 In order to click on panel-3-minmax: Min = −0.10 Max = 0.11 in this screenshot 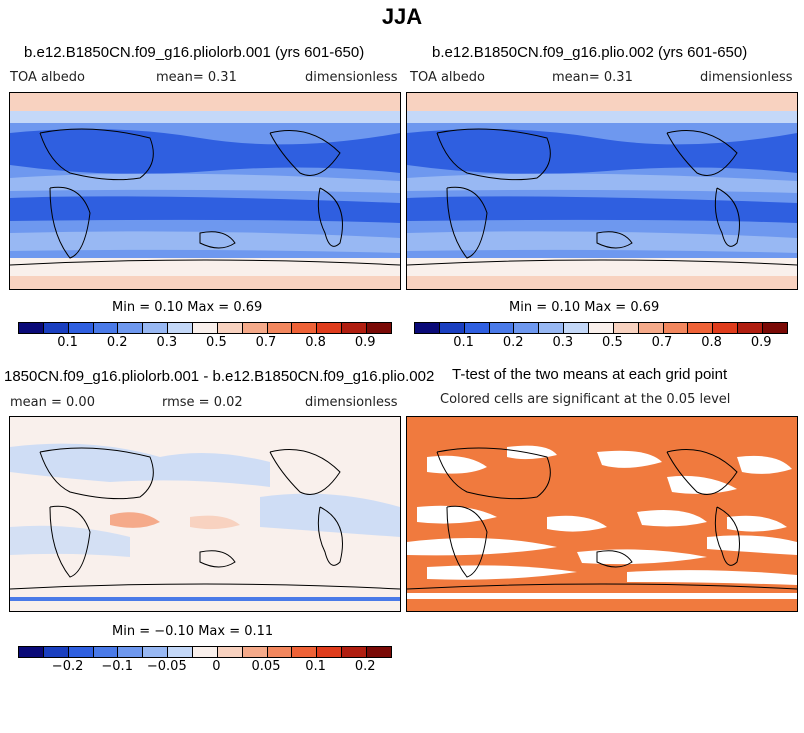, I will do `click(193, 631)`.